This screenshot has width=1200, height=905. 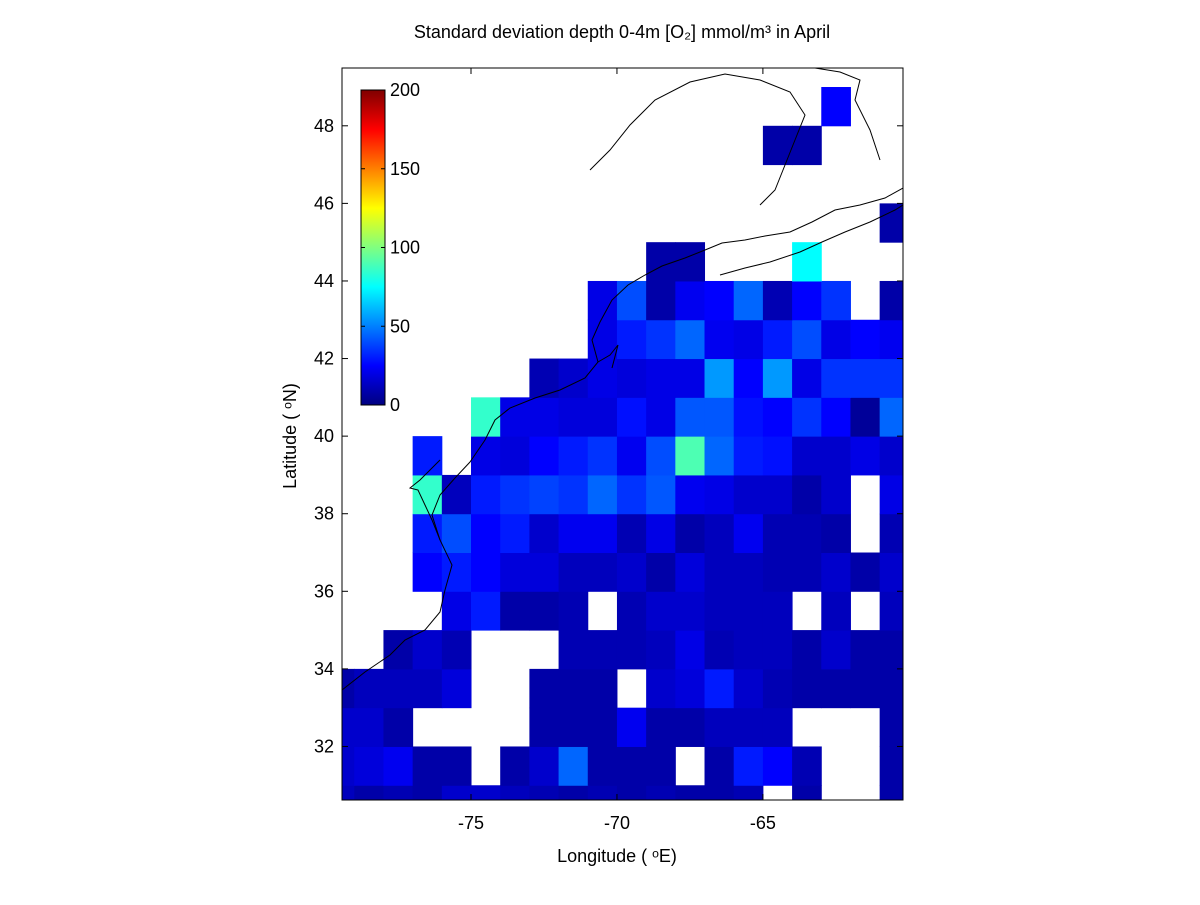 I want to click on y-tick-label: 46, so click(x=324, y=203).